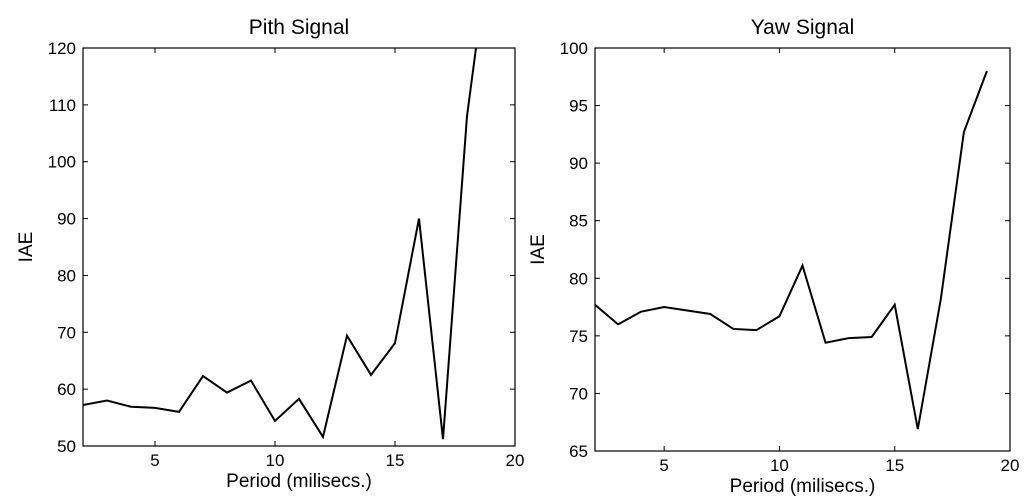 The width and height of the screenshot is (1026, 497). Describe the element at coordinates (66, 446) in the screenshot. I see `y-tick-label: 50` at that location.